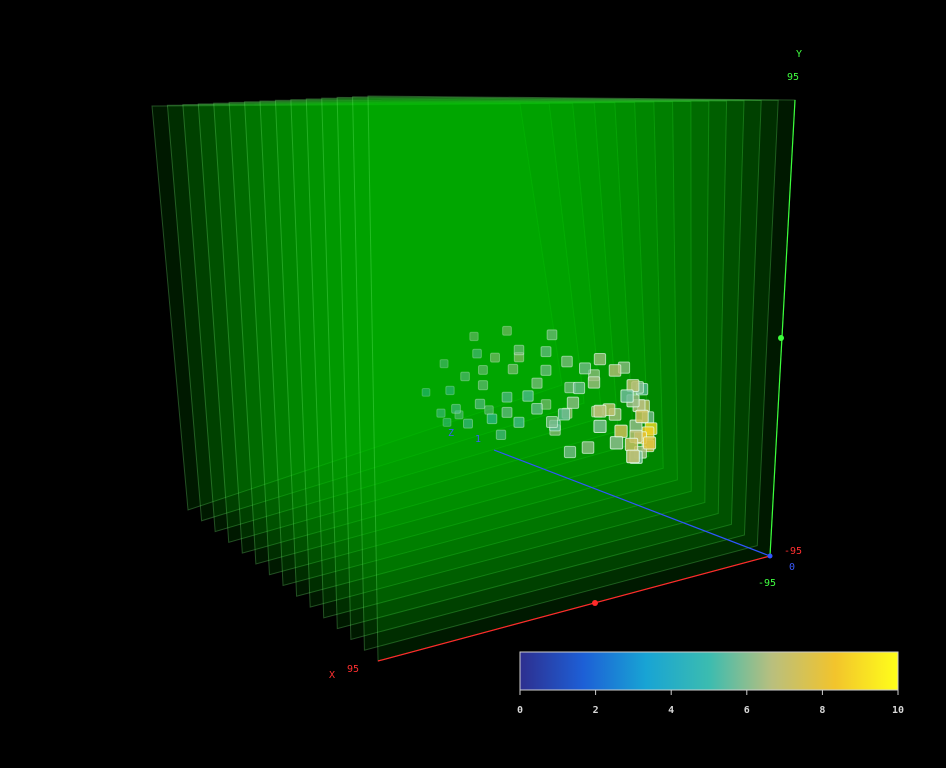 The width and height of the screenshot is (946, 768). Describe the element at coordinates (332, 675) in the screenshot. I see `x-axis-label: X` at that location.